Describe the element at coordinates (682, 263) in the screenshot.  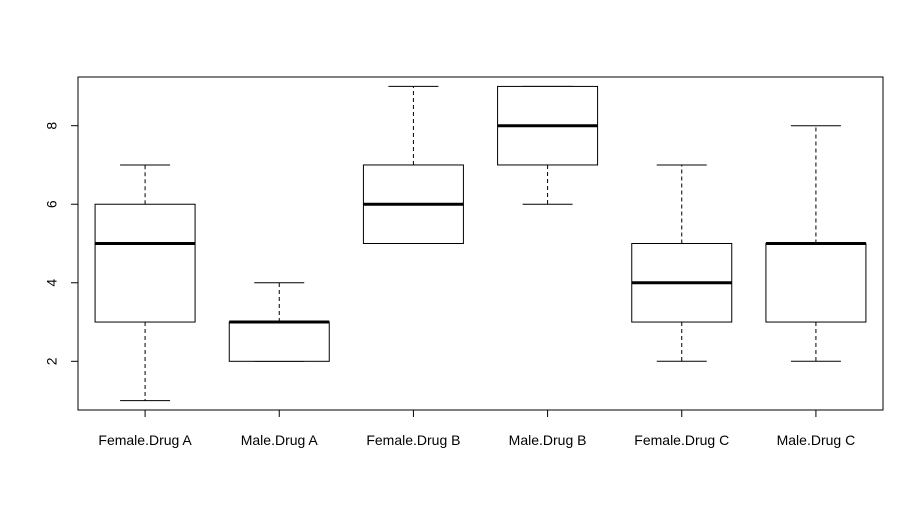
I see `box-Female.Drug C` at that location.